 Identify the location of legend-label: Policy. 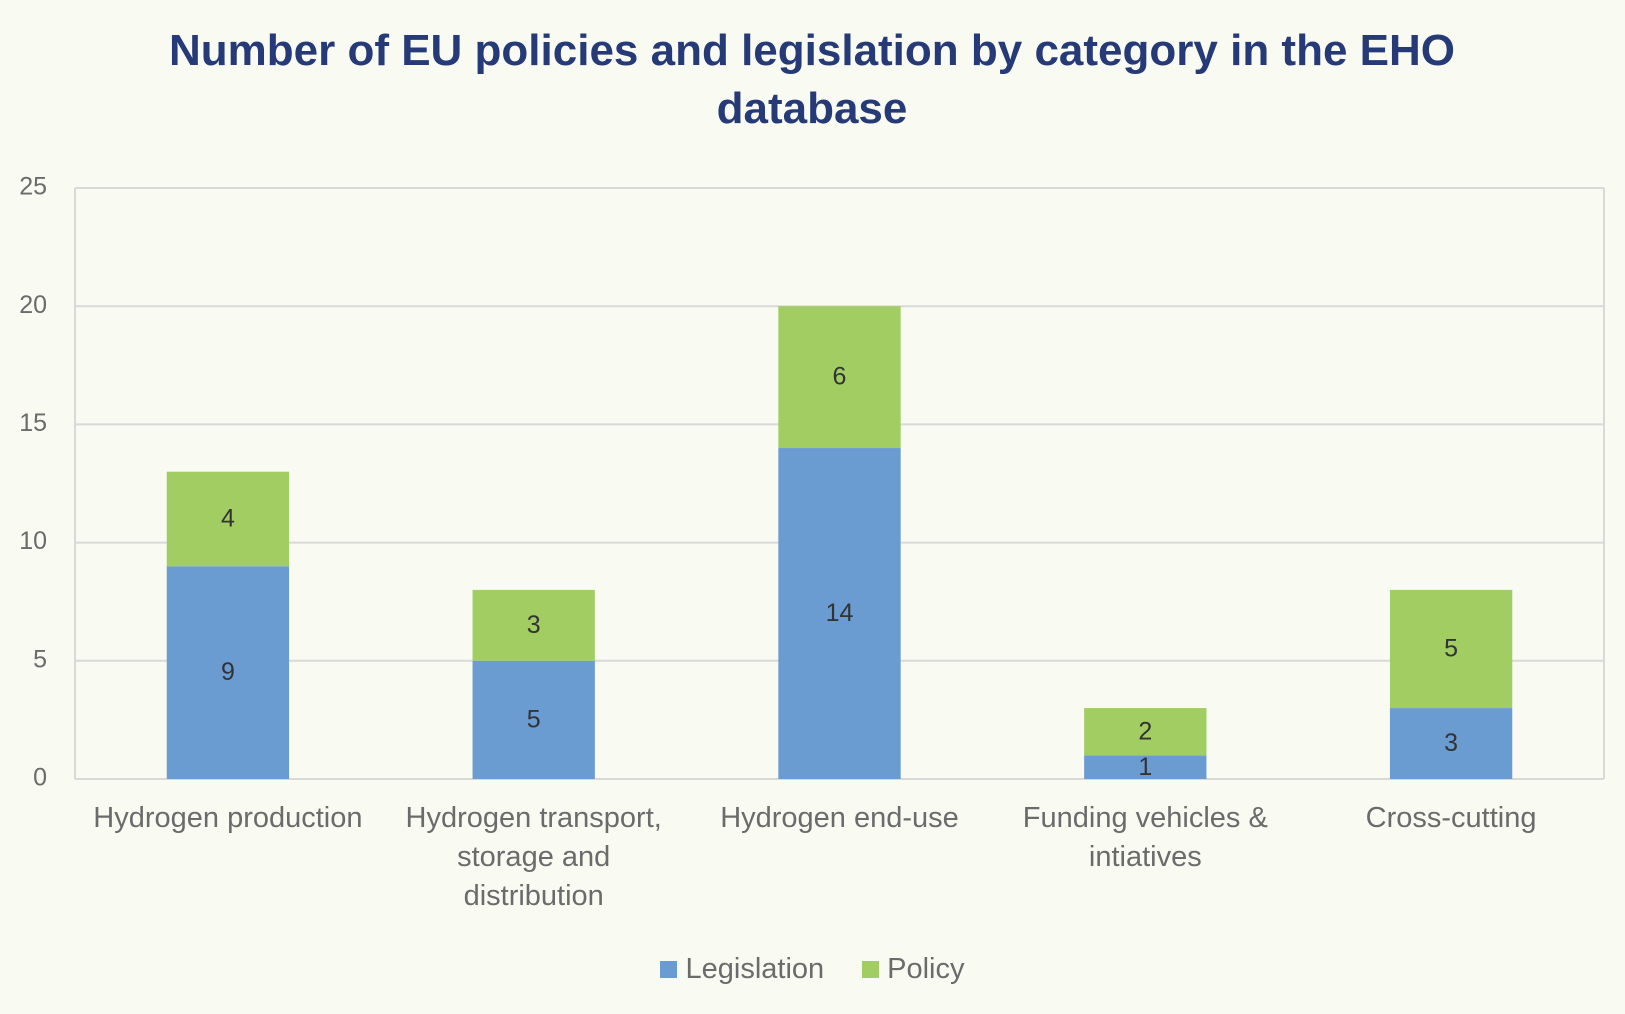
(926, 969).